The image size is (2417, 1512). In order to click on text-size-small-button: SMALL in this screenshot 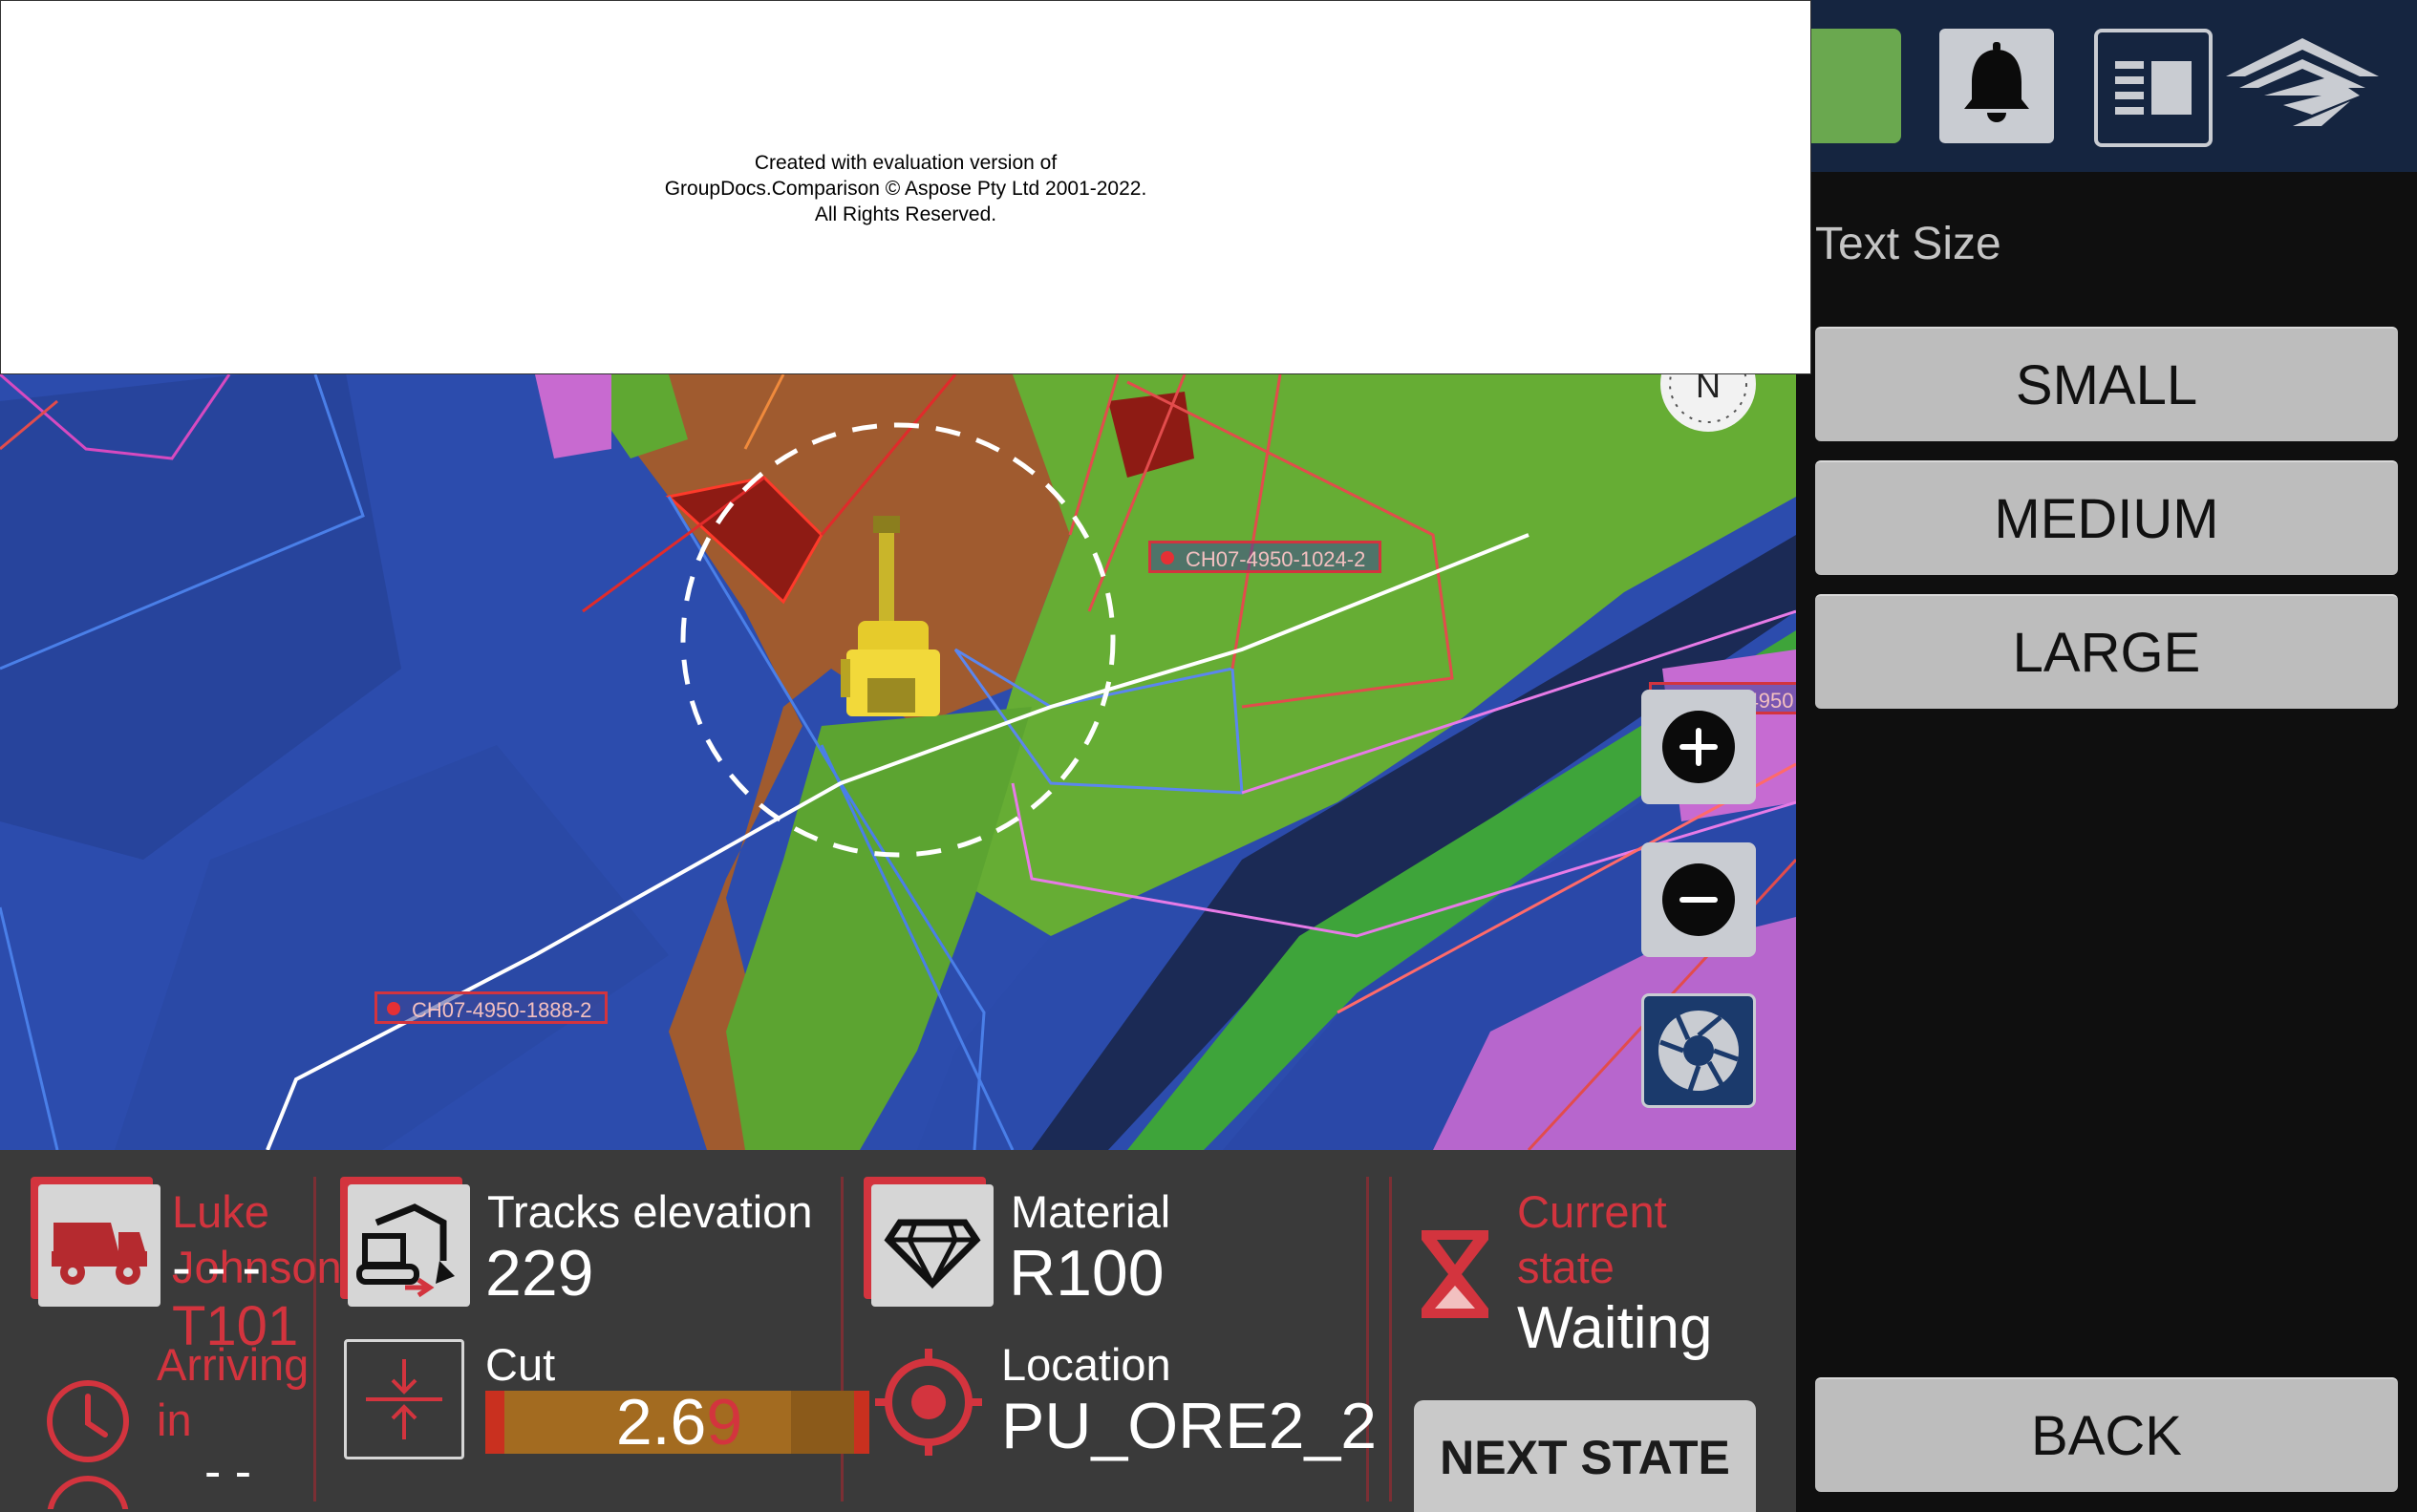, I will do `click(2107, 384)`.